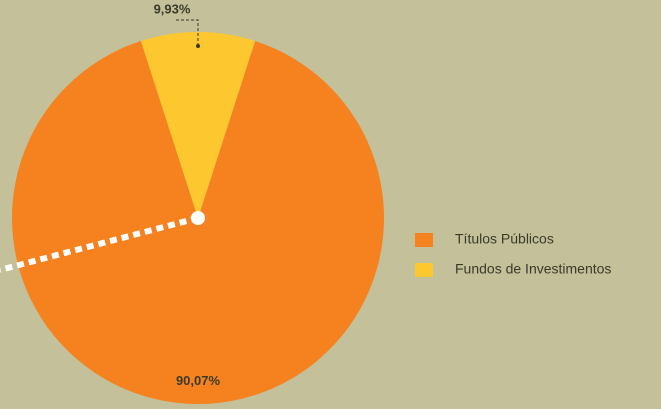  Describe the element at coordinates (198, 124) in the screenshot. I see `pie-slice` at that location.